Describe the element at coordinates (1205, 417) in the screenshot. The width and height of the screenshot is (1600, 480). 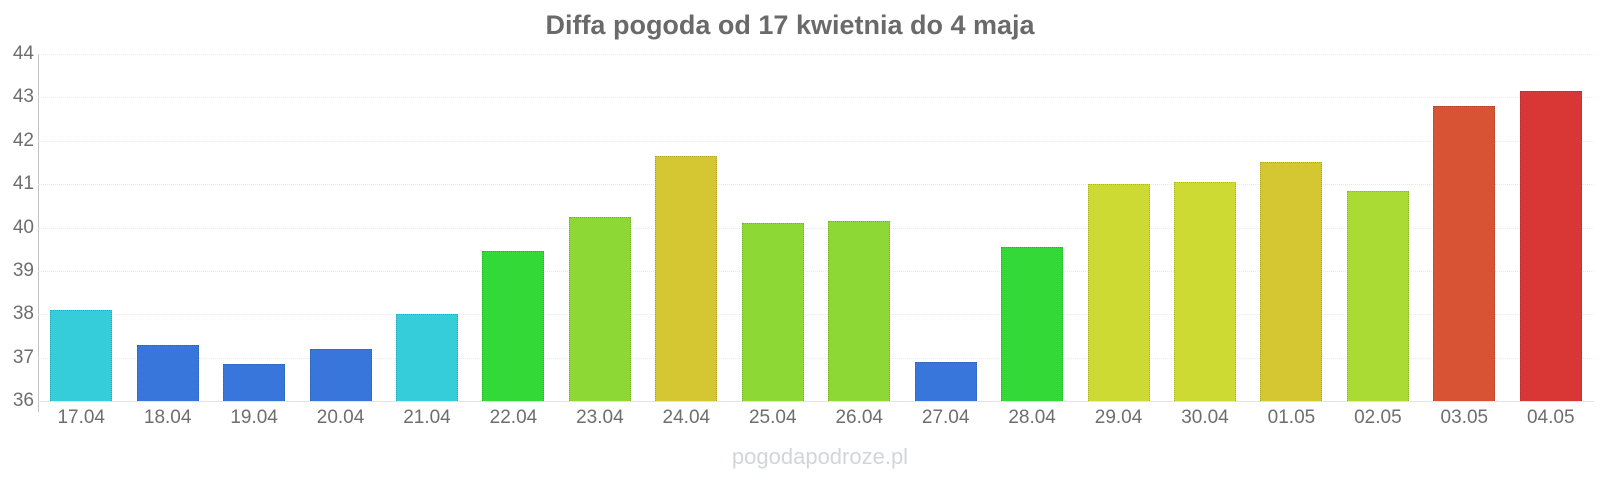
I see `x-tick-label-30.04: 30.04` at that location.